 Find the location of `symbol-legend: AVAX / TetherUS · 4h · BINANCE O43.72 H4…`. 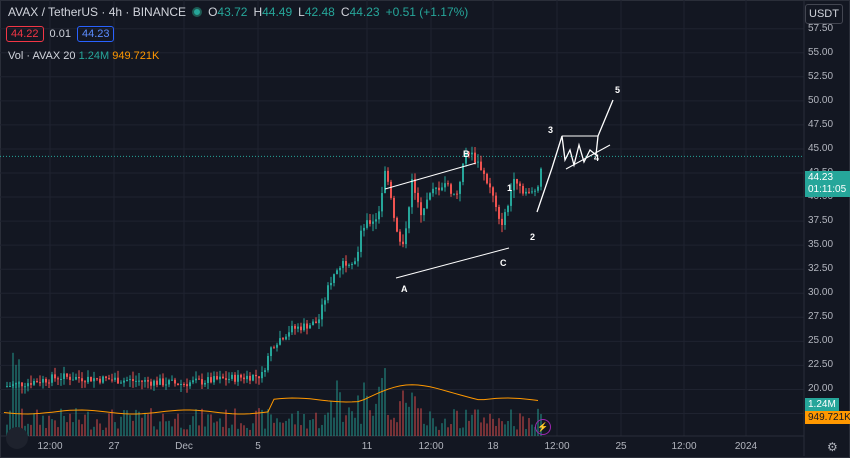

symbol-legend: AVAX / TetherUS · 4h · BINANCE O43.72 H4… is located at coordinates (238, 12).